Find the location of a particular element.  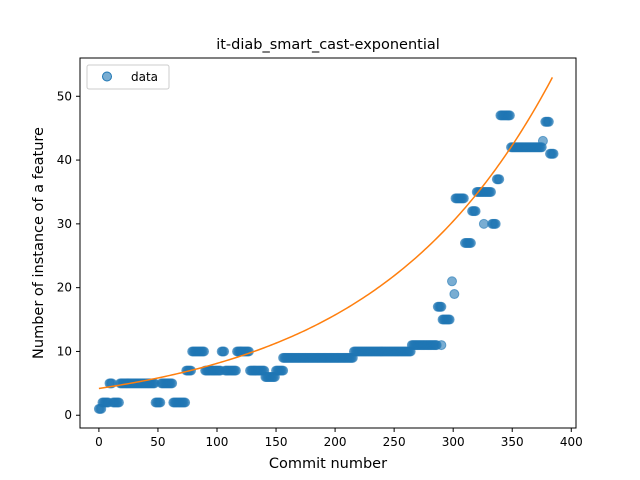

legend-label-data: data is located at coordinates (144, 77).